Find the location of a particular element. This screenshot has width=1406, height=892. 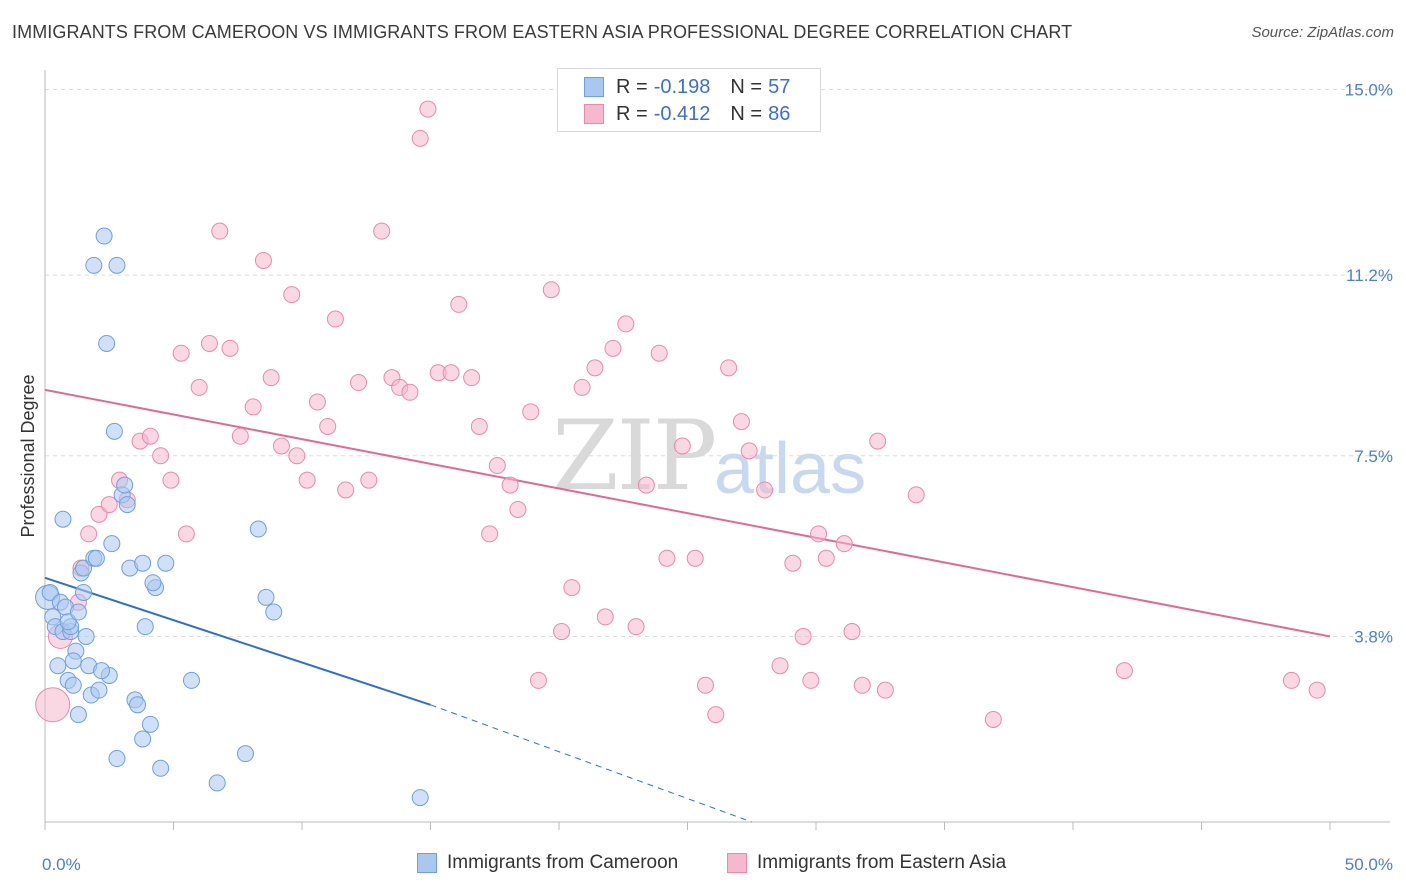

series-swatch-eastern-asia is located at coordinates (737, 863).